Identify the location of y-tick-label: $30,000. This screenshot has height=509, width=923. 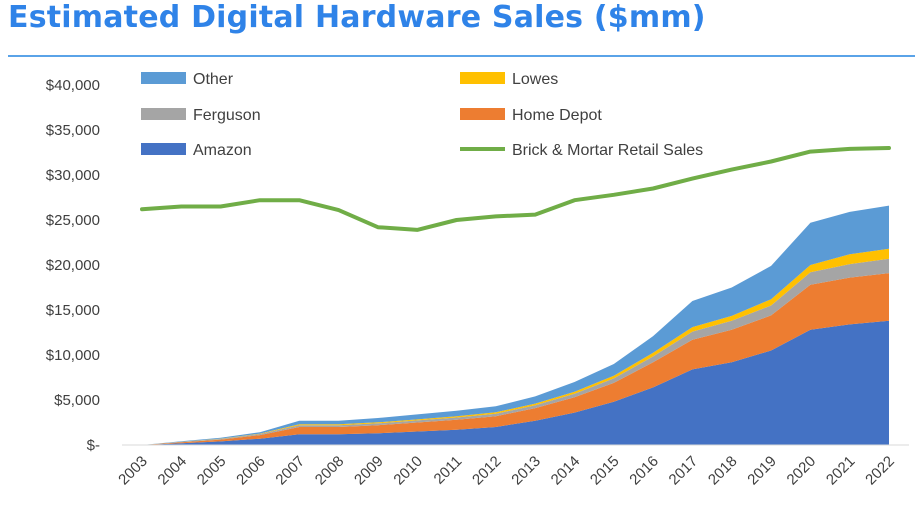
(73, 175).